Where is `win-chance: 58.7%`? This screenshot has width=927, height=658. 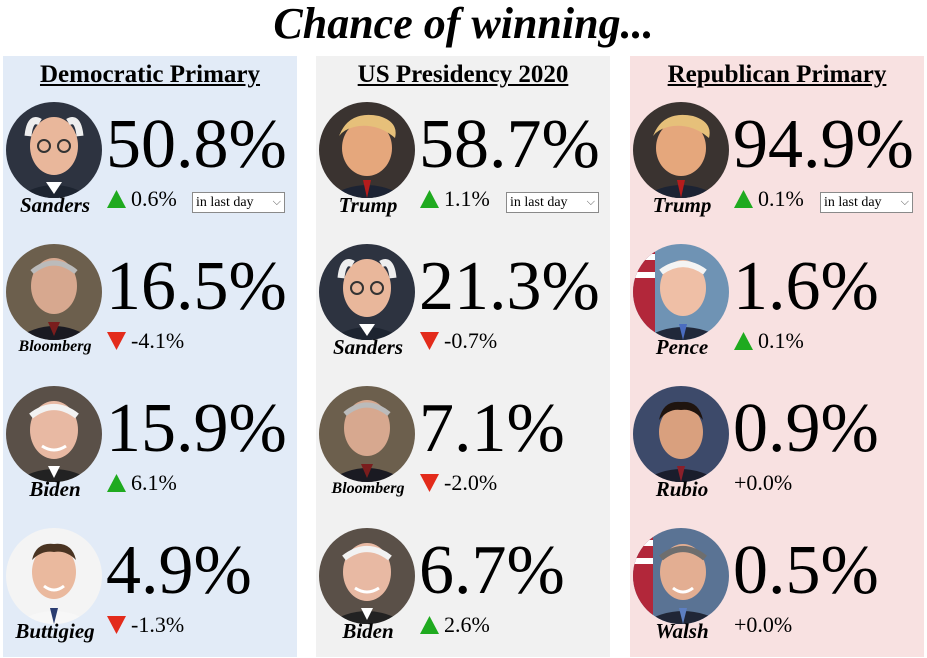
win-chance: 58.7% is located at coordinates (509, 144).